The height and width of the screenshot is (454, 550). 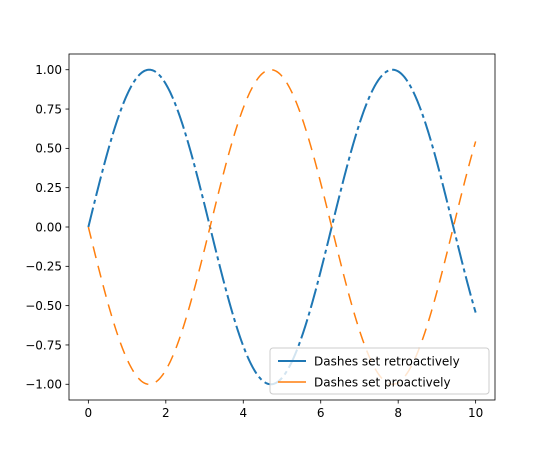 I want to click on y-tick-label: 0.25, so click(x=48, y=188).